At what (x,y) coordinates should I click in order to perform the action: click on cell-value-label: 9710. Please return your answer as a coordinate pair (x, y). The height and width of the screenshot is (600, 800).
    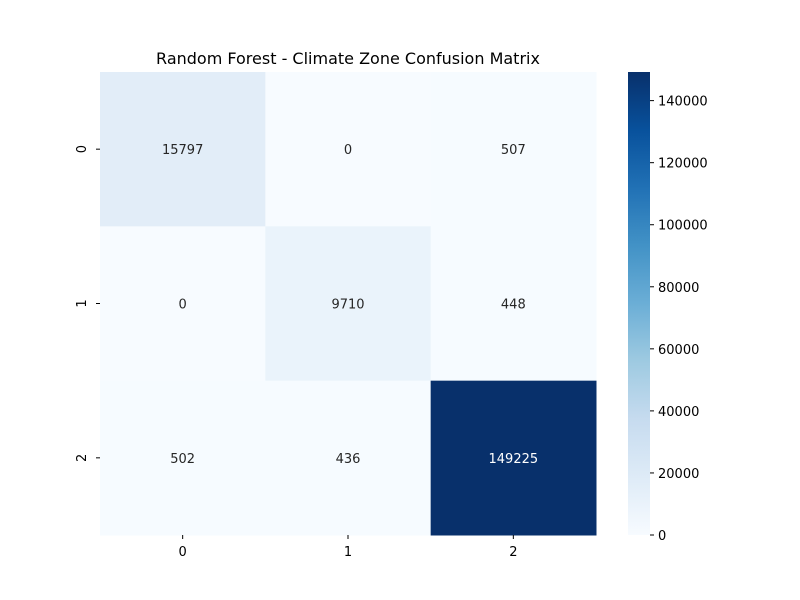
    Looking at the image, I should click on (347, 305).